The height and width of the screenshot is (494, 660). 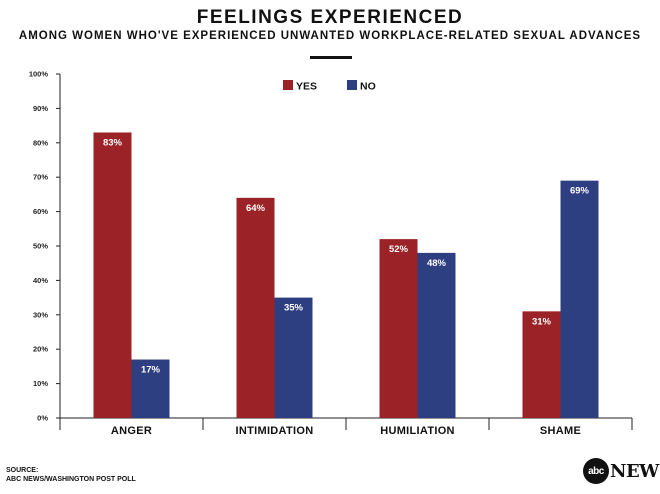 I want to click on y-tick-label: 20%, so click(x=40, y=349).